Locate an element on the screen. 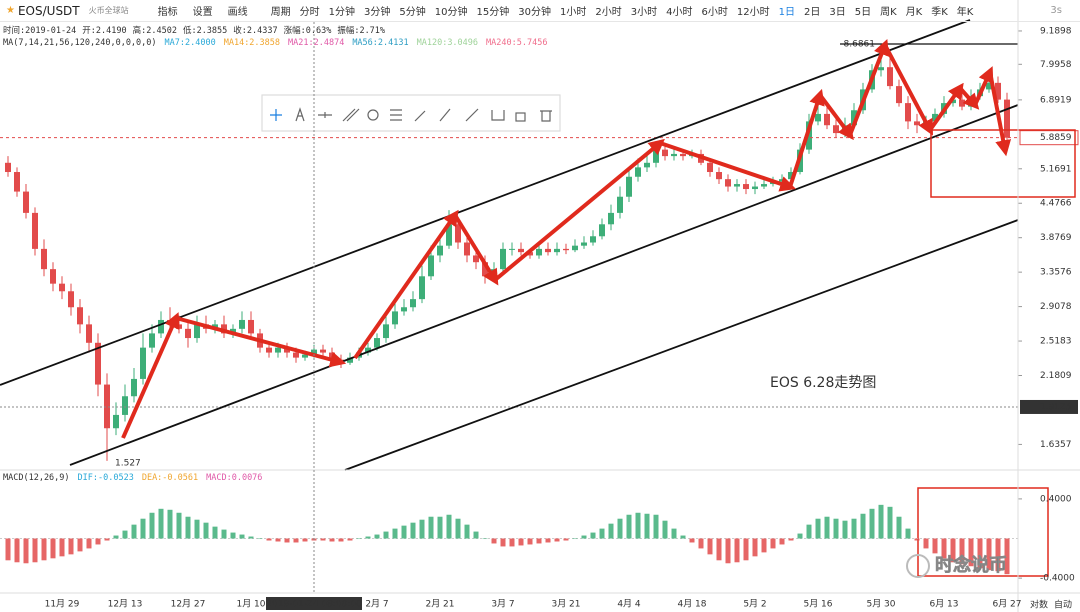 The width and height of the screenshot is (1080, 612). x-tick-label: 11月 29 is located at coordinates (62, 604).